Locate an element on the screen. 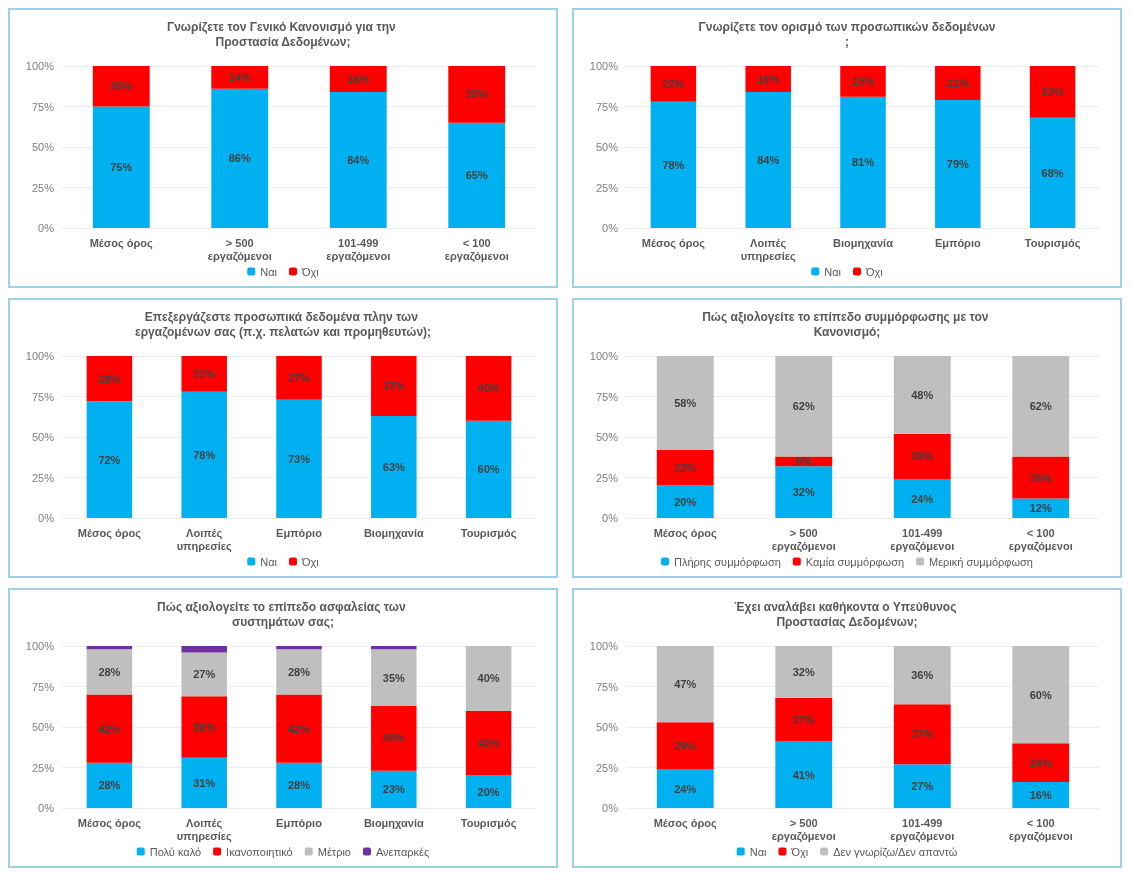 Image resolution: width=1132 pixels, height=874 pixels. chart-title: Έχει αναλάβει καθήκοντα ο Υπεύθυνος Προστασίας Δεδομένων; is located at coordinates (847, 614).